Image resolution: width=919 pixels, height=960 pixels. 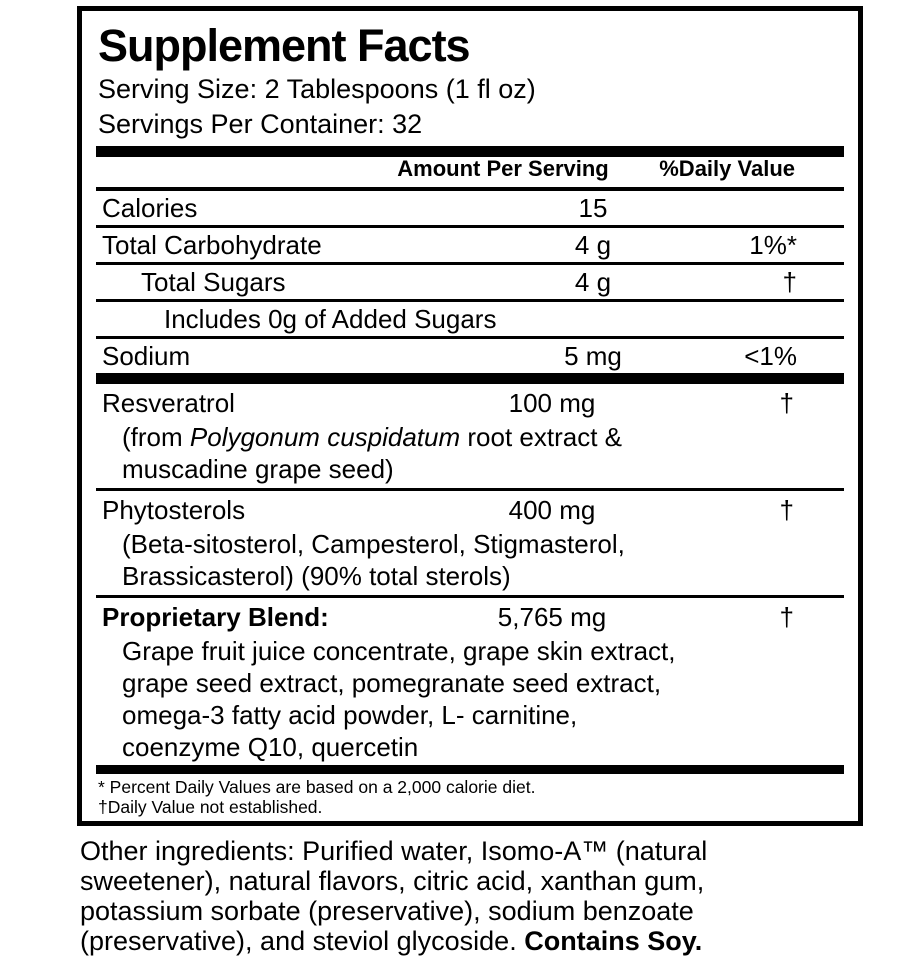 What do you see at coordinates (541, 437) in the screenshot?
I see `description-text: root extract &` at bounding box center [541, 437].